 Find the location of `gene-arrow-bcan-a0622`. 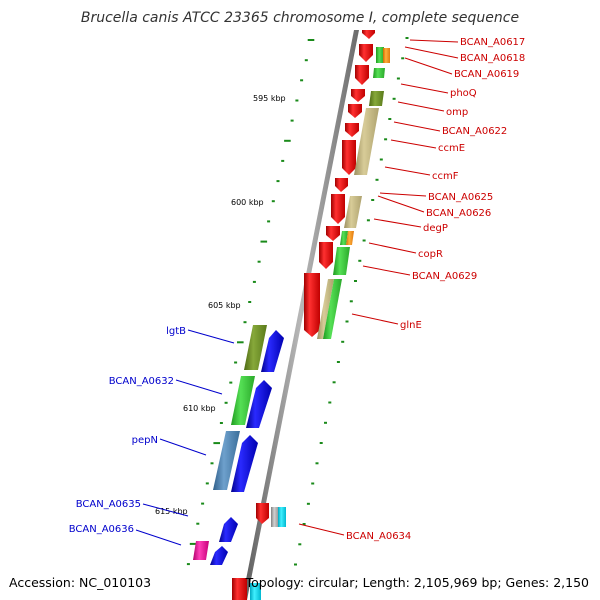

gene-arrow-bcan-a0622 is located at coordinates (352, 130).